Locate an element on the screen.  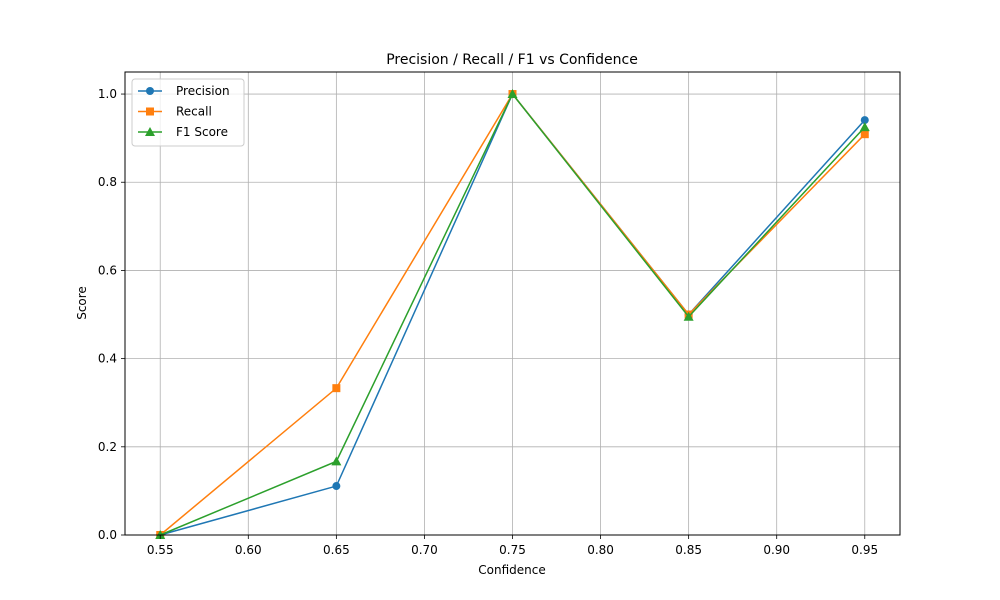
x-tick-label: 0.60 is located at coordinates (248, 550).